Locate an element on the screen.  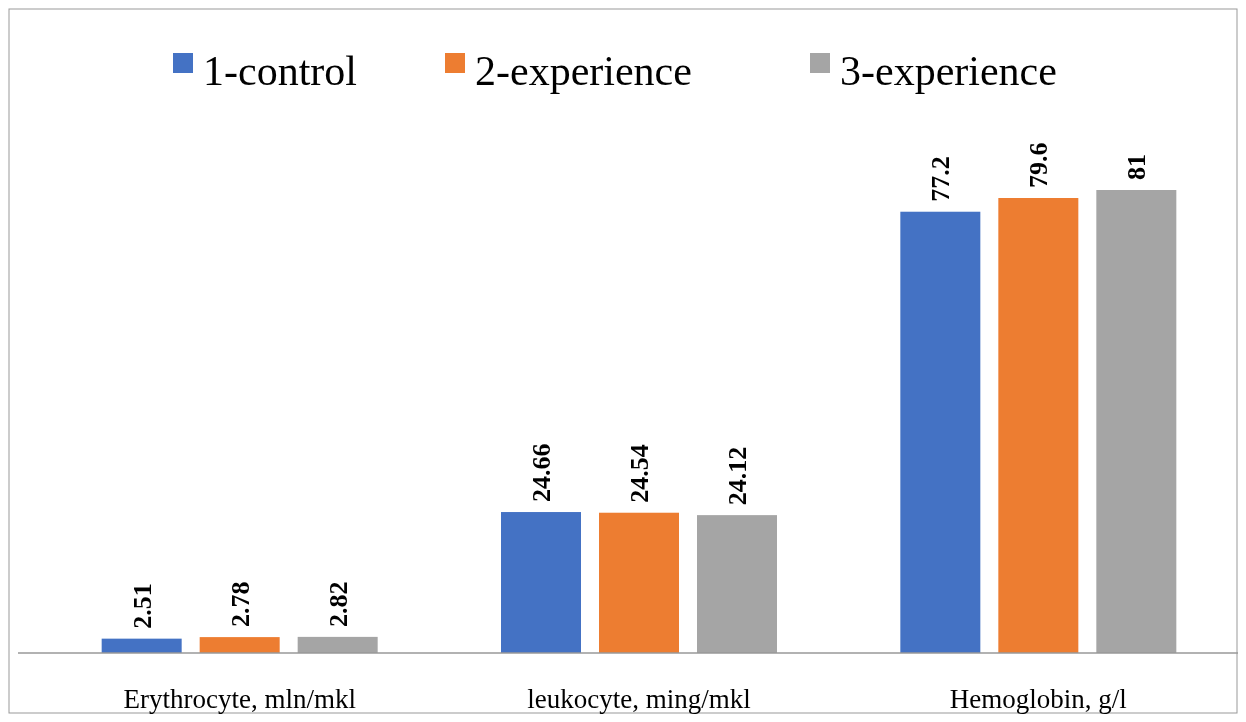
data-label: 77.2 is located at coordinates (941, 179).